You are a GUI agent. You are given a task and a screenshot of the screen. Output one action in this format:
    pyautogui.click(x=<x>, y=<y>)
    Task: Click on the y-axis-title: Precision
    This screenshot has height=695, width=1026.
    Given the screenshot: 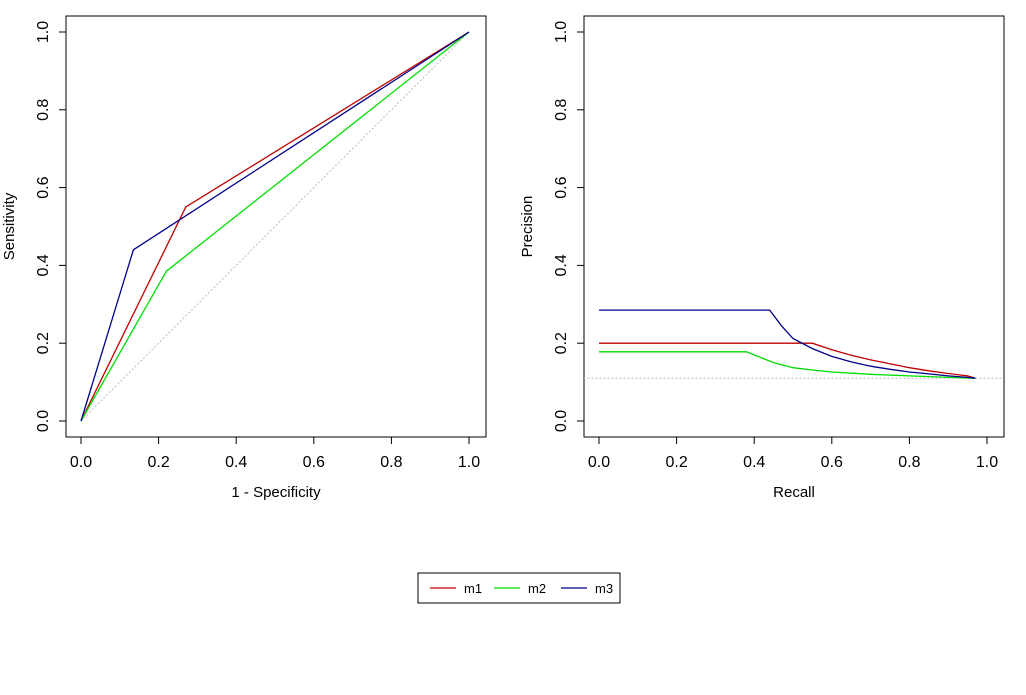 What is the action you would take?
    pyautogui.click(x=527, y=227)
    